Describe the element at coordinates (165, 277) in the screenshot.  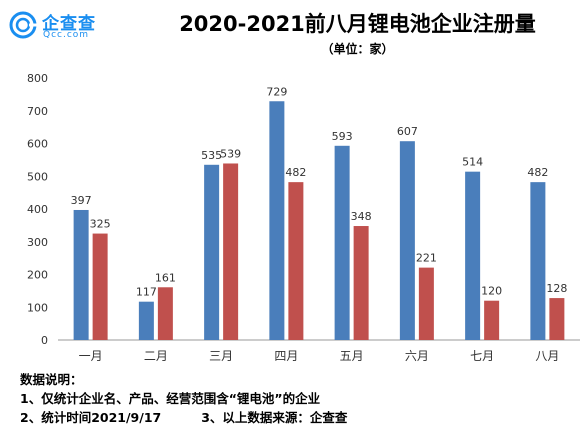
I see `data-label: 161` at that location.